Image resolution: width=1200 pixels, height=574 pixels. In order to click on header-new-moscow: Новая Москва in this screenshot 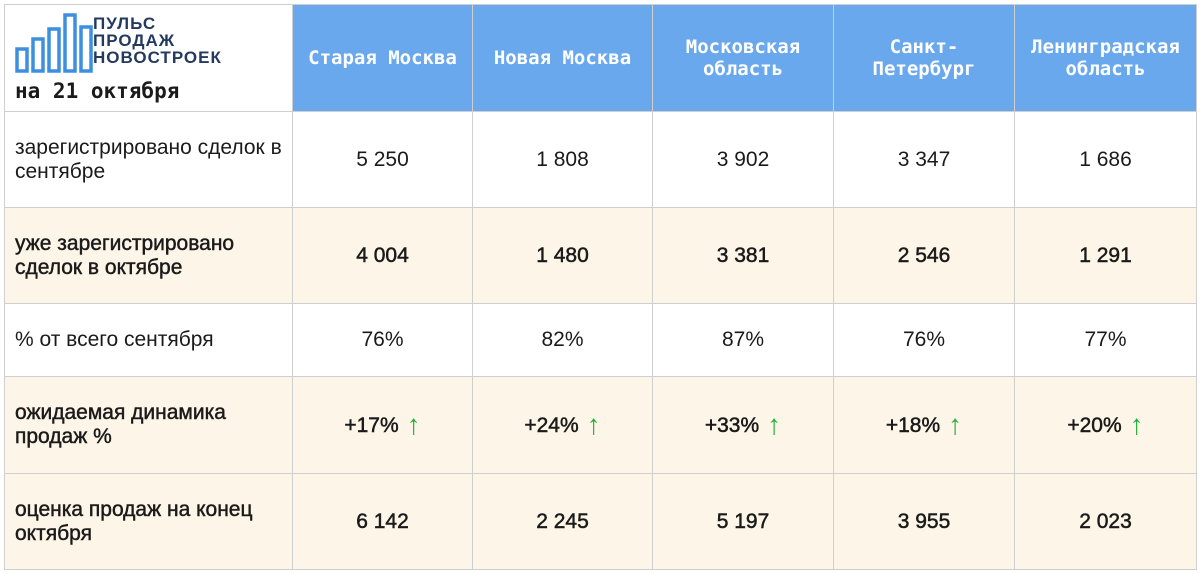, I will do `click(562, 58)`.